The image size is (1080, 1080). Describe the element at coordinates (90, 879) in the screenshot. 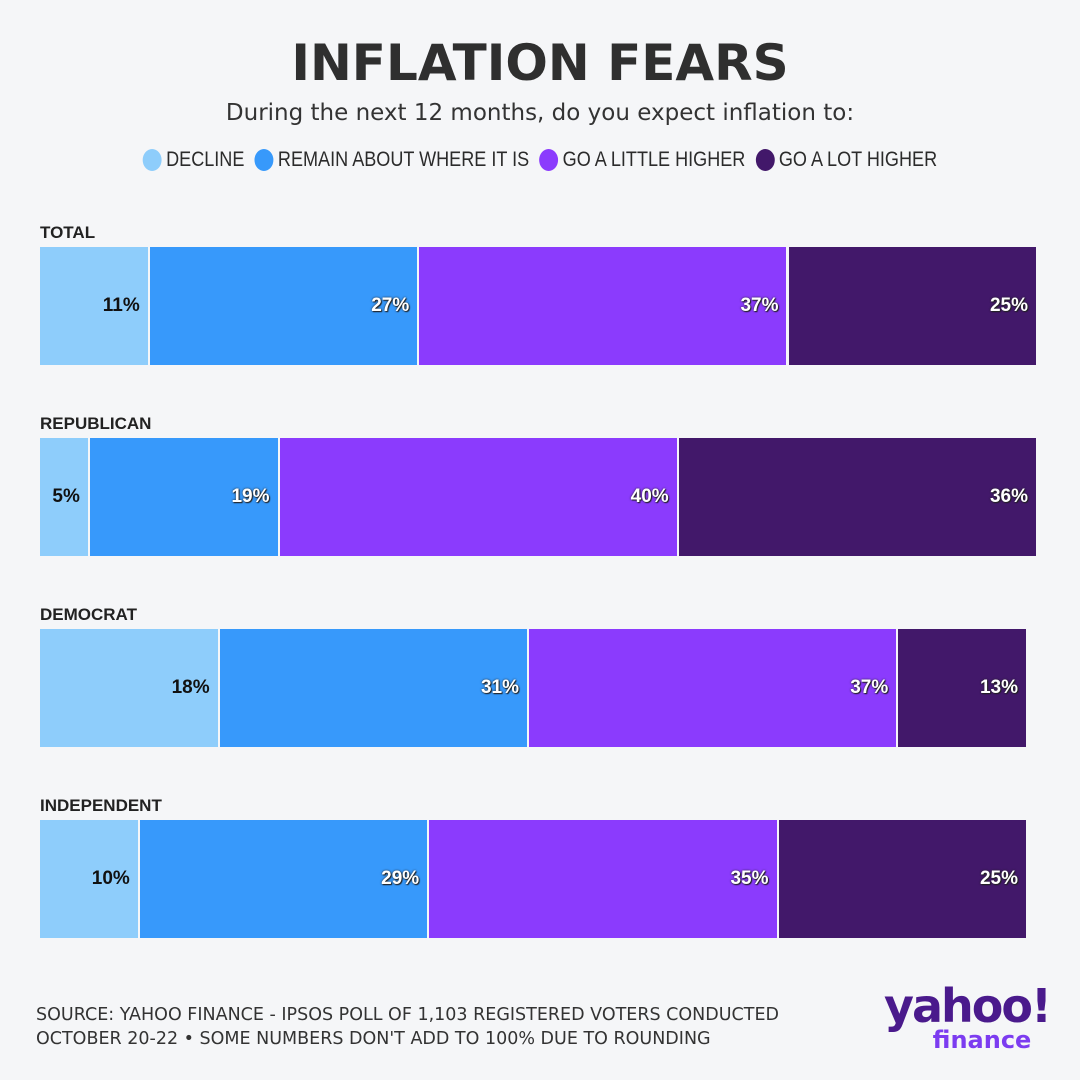

I see `bar-segment: 10%` at that location.